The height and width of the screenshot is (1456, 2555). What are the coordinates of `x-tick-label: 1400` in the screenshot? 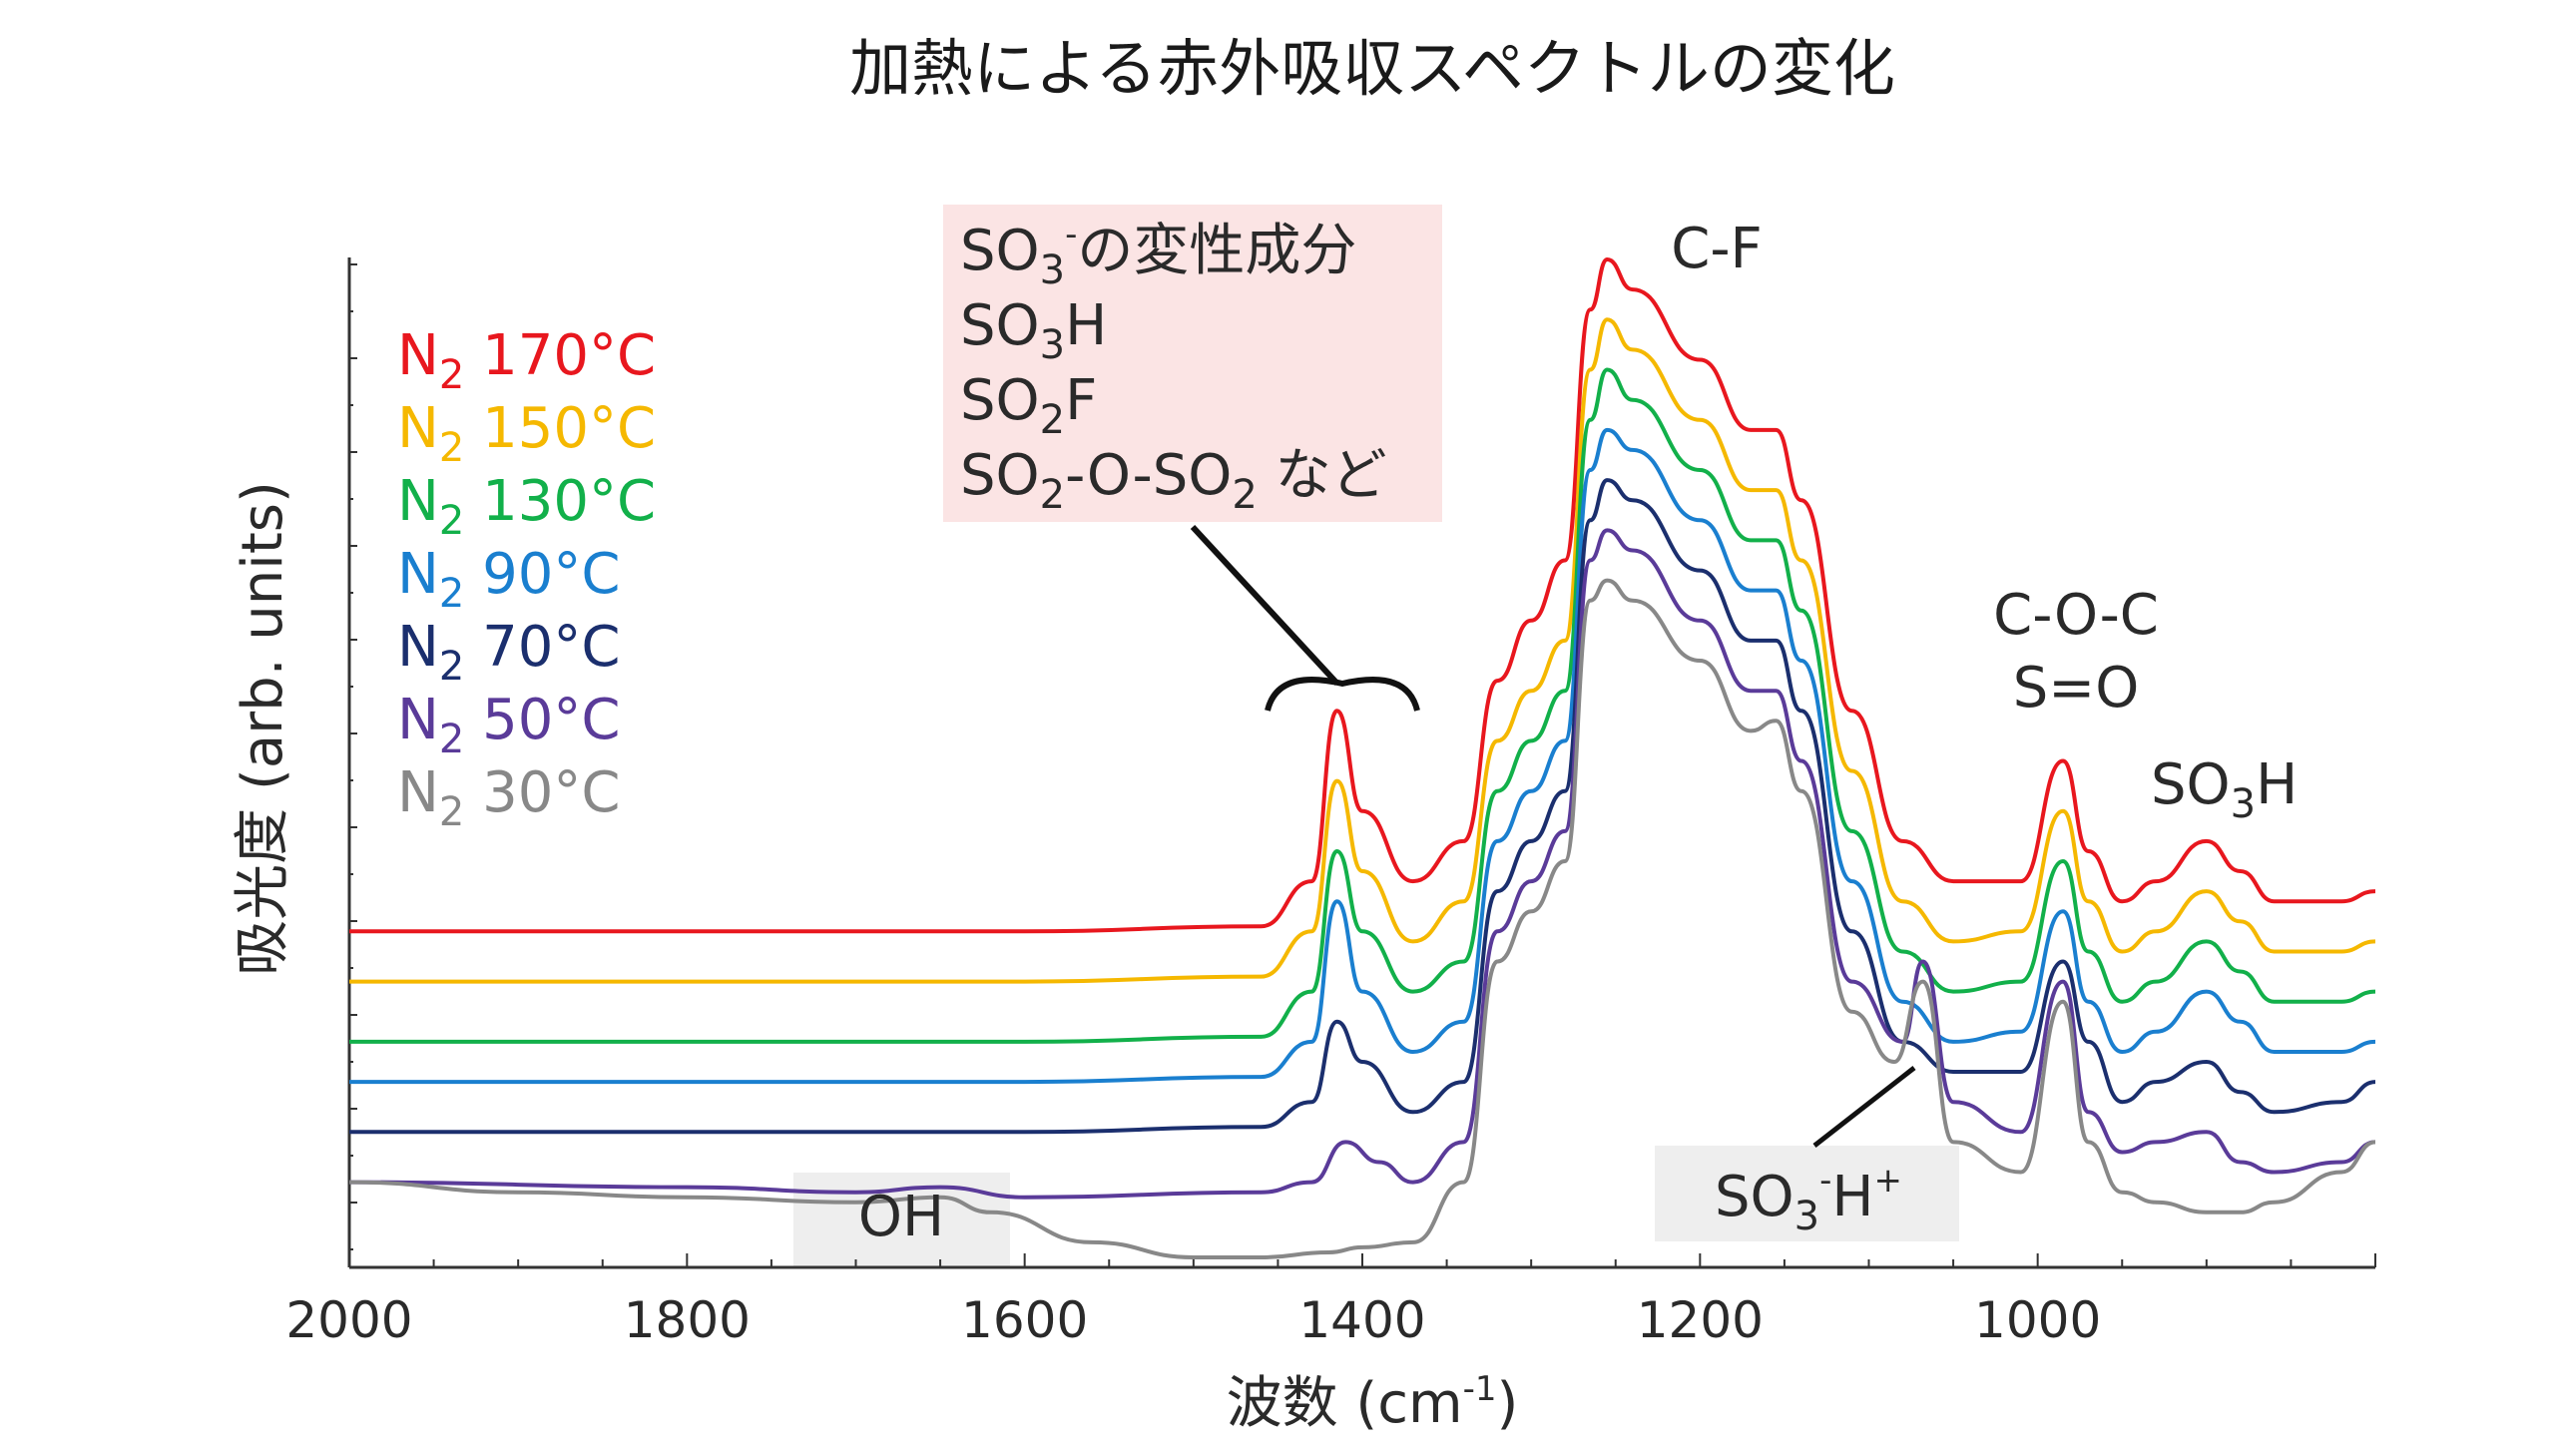 It's located at (1361, 1320).